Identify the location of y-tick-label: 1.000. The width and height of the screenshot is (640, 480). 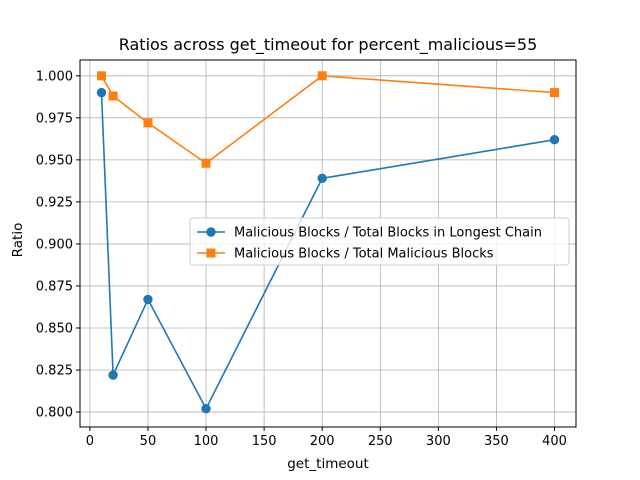
(54, 76).